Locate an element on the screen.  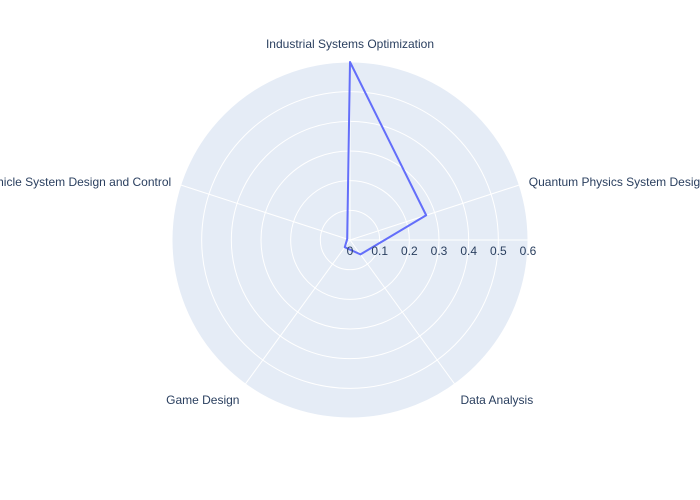
radial-tick-labels: 0 0.1 0.2 0.3 0.4 0.5 0.6 is located at coordinates (442, 251).